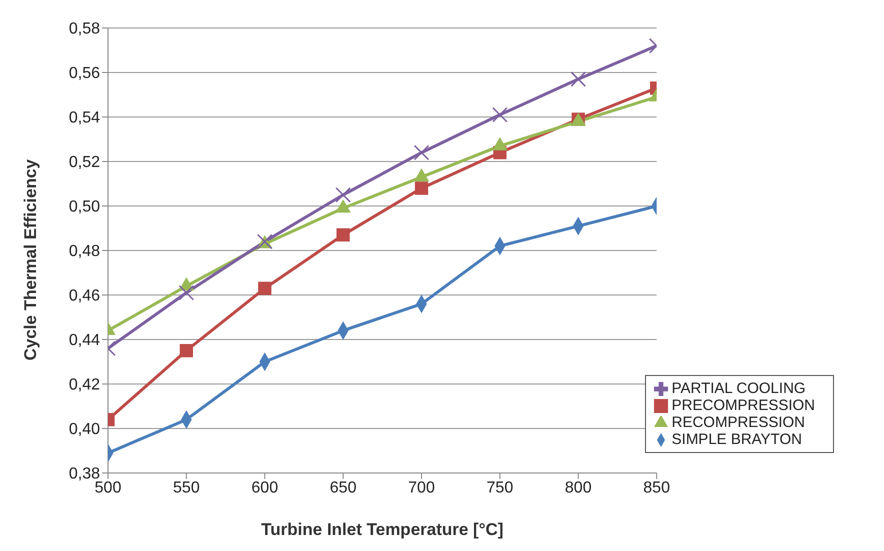  Describe the element at coordinates (84, 118) in the screenshot. I see `y-tick-label: 0,54` at that location.